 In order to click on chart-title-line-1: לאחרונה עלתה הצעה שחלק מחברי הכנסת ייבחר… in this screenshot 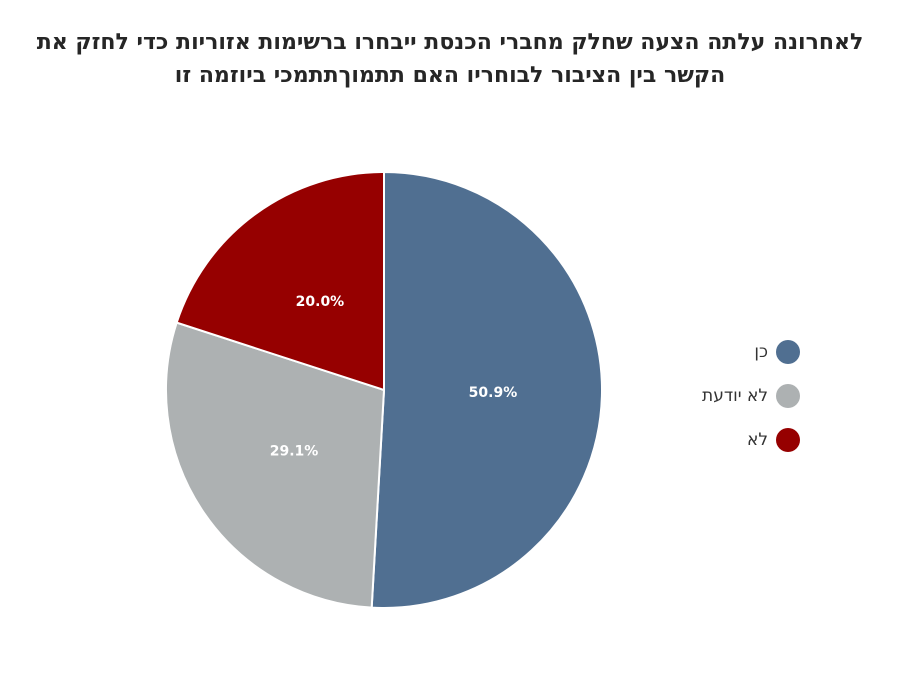, I will do `click(450, 42)`.